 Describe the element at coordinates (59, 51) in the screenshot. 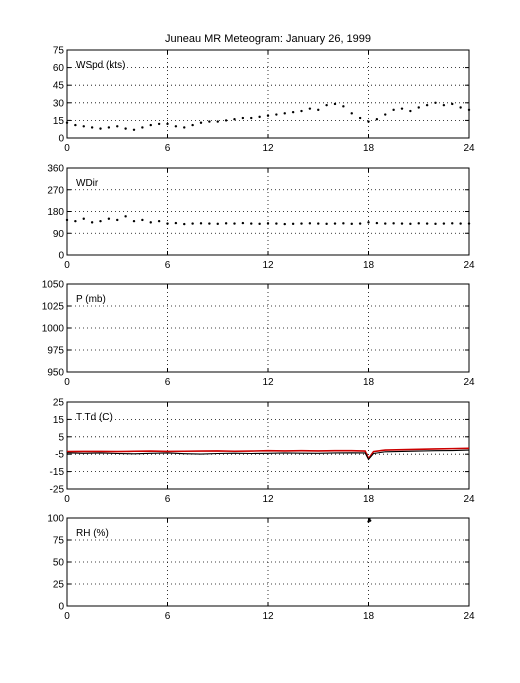

I see `y-tick-label: 75` at that location.